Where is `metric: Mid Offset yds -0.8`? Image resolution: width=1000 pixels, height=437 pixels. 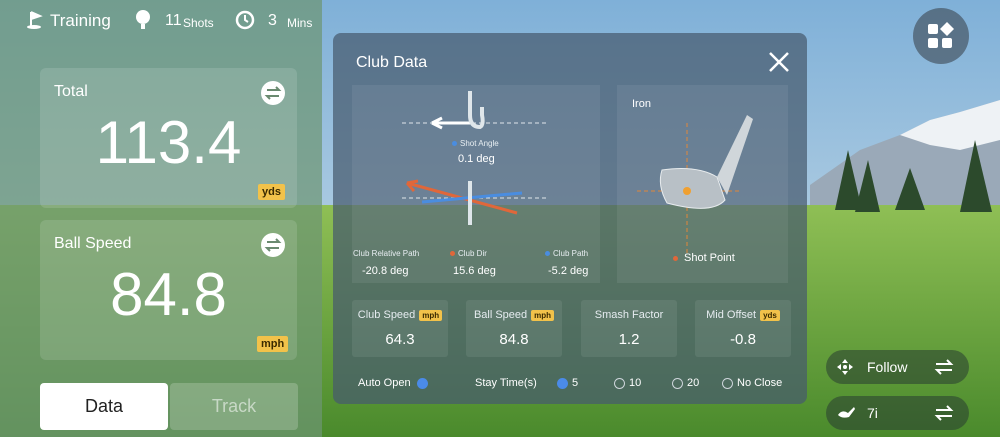 metric: Mid Offset yds -0.8 is located at coordinates (743, 328).